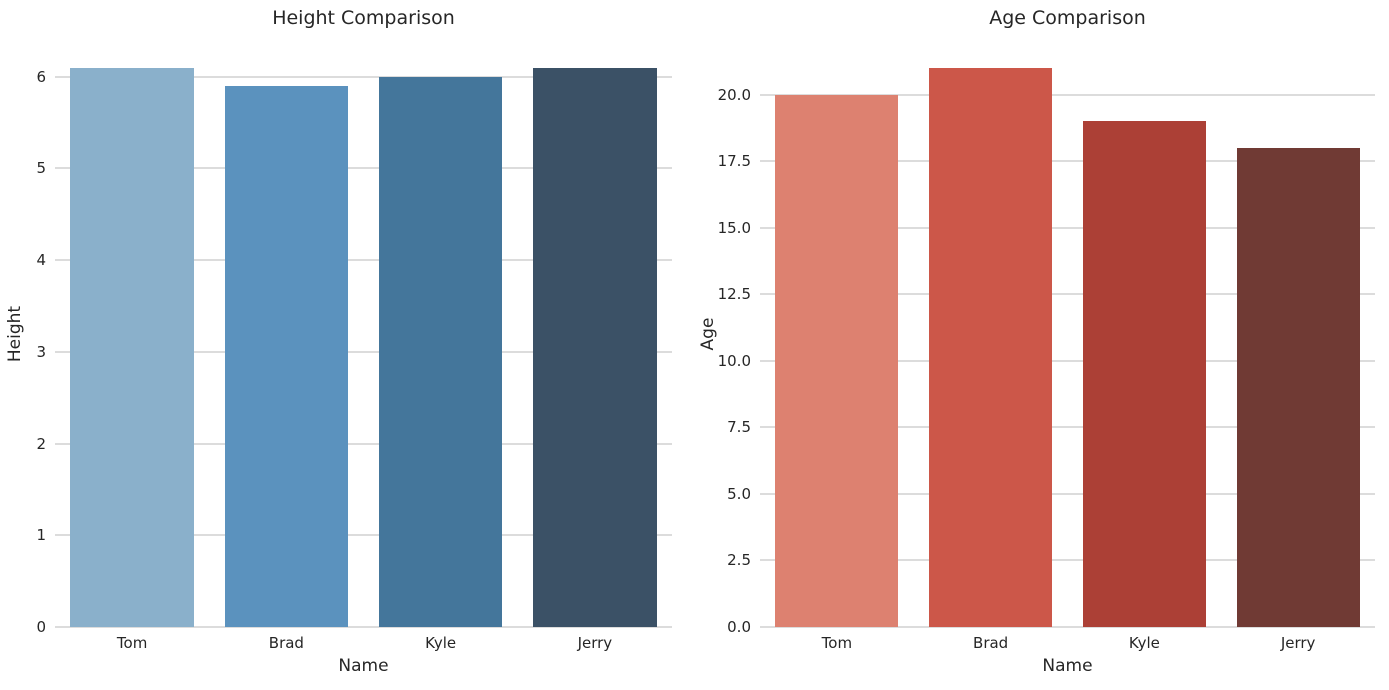 The image size is (1389, 690). What do you see at coordinates (41, 443) in the screenshot?
I see `y-tick-label: 2` at bounding box center [41, 443].